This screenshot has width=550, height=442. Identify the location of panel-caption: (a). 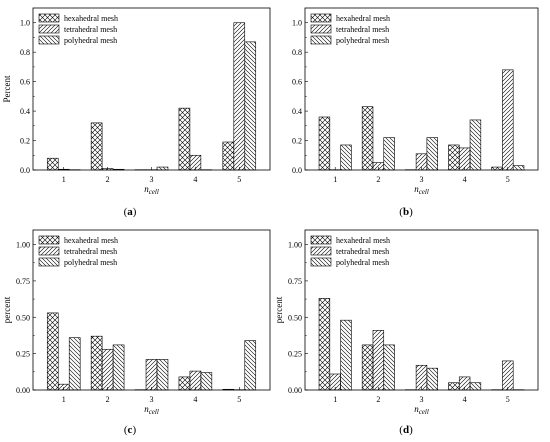
(130, 212).